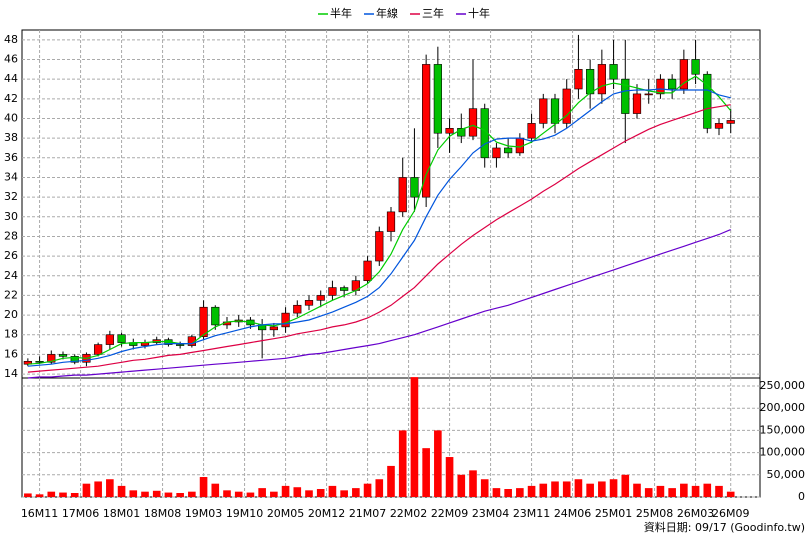  I want to click on y-tick-label: 14, so click(11, 373).